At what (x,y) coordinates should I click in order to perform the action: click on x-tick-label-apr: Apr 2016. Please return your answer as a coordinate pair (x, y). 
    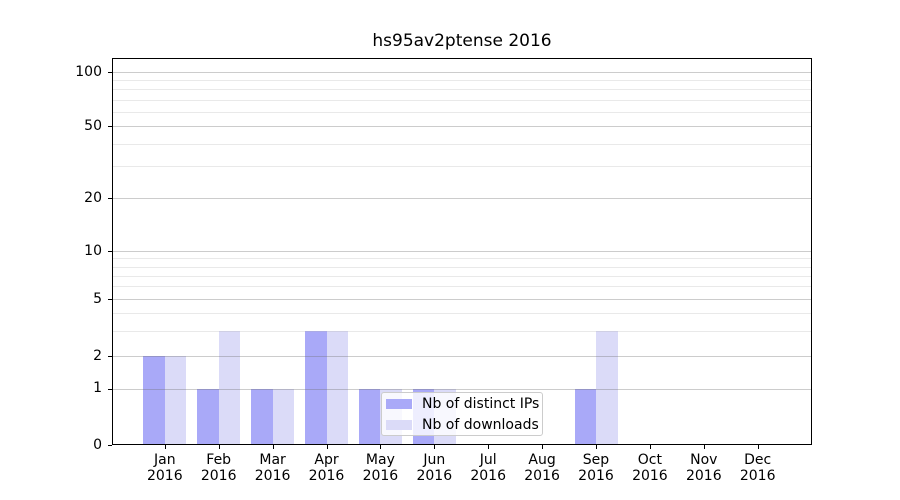
    Looking at the image, I should click on (327, 468).